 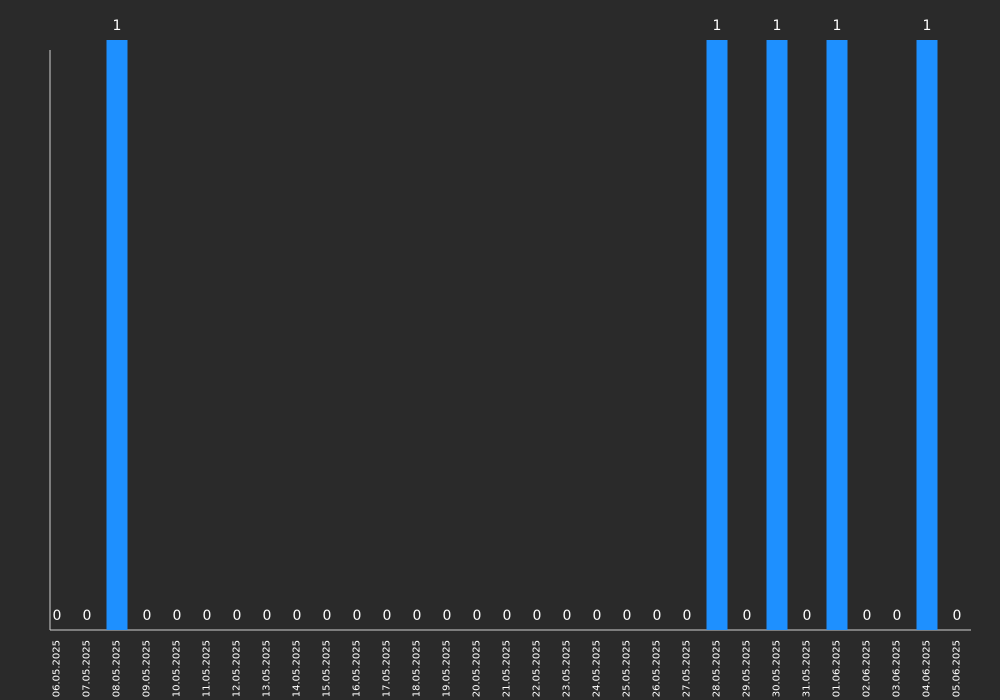 What do you see at coordinates (327, 668) in the screenshot?
I see `x-tick-label: 15.05.2025` at bounding box center [327, 668].